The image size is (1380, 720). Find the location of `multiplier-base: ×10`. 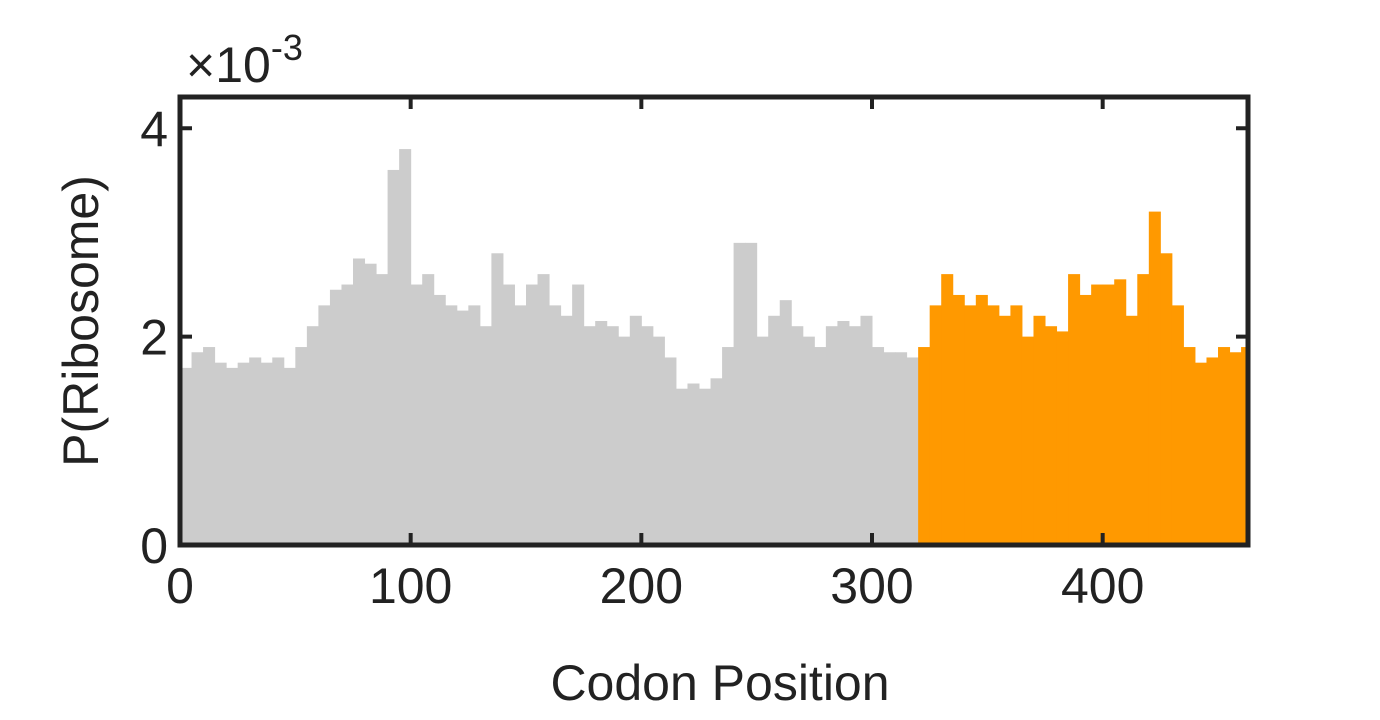

multiplier-base: ×10 is located at coordinates (228, 65).